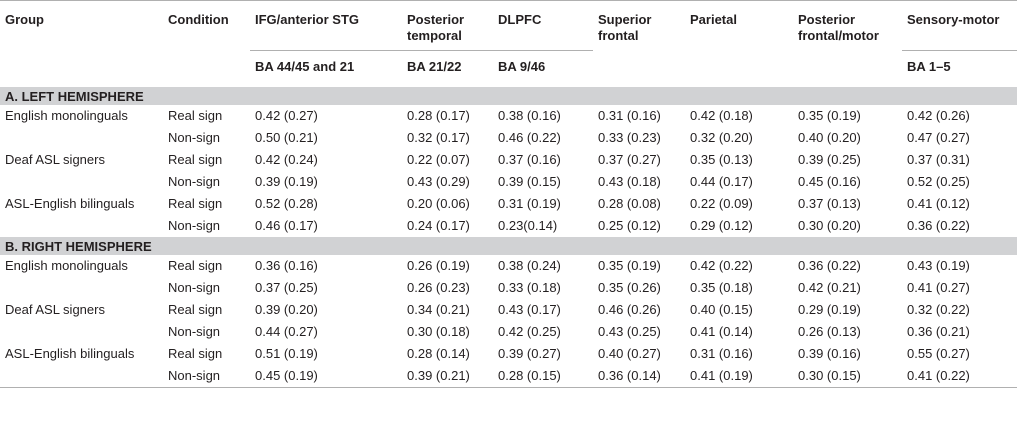 This screenshot has height=425, width=1017. What do you see at coordinates (326, 68) in the screenshot?
I see `ba-label: BA 44/45 and 21` at bounding box center [326, 68].